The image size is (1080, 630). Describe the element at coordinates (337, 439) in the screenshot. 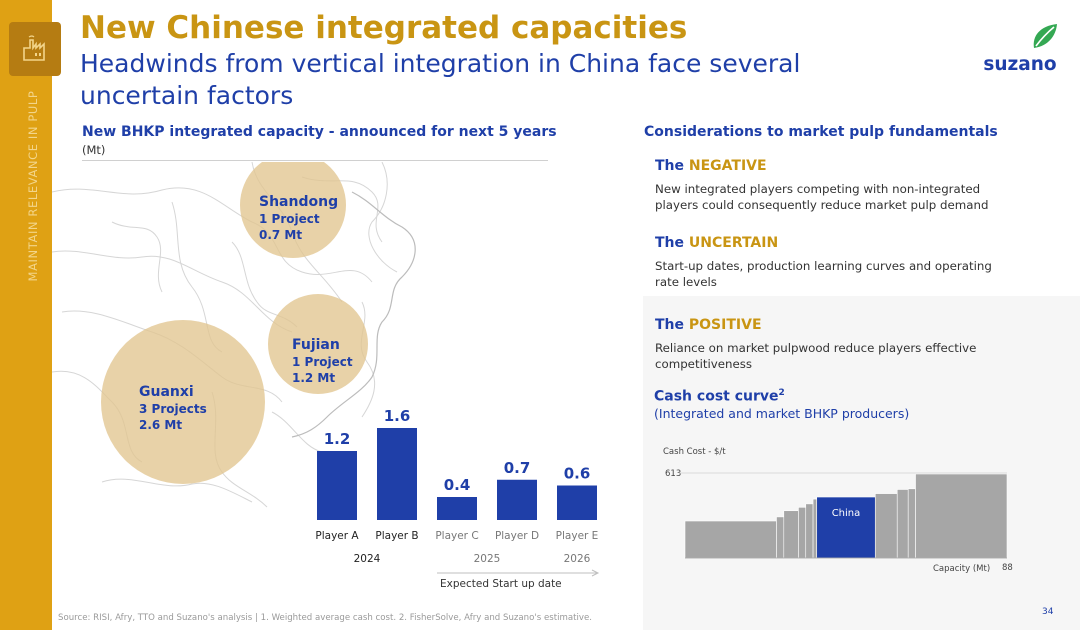

I see `bar-value-label: 1.2` at that location.